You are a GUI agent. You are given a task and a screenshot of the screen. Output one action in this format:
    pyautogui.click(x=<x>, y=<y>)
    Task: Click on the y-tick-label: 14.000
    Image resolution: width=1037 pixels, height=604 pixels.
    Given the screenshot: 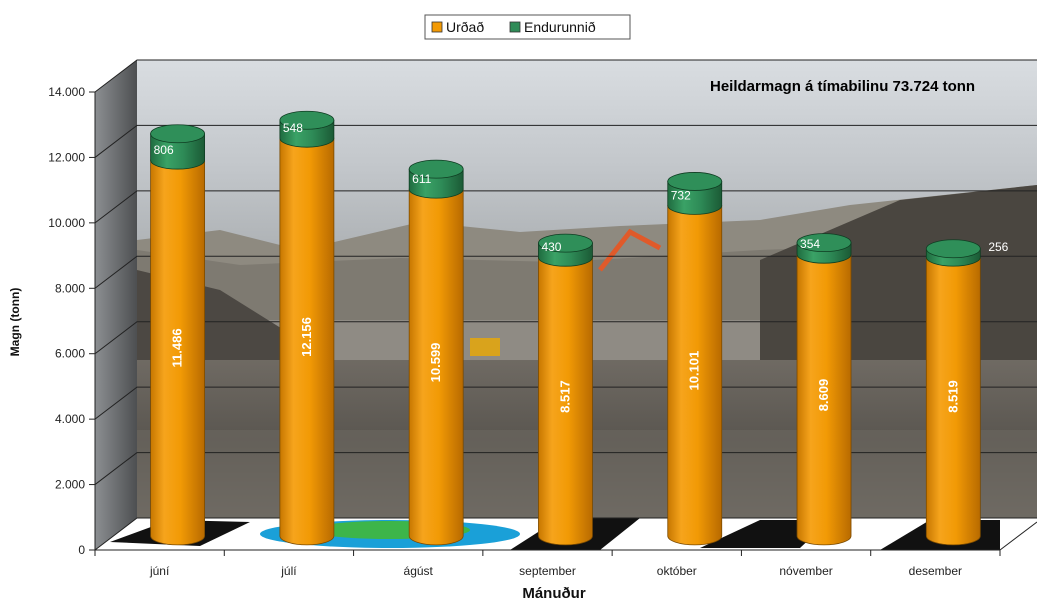 What is the action you would take?
    pyautogui.click(x=66, y=92)
    